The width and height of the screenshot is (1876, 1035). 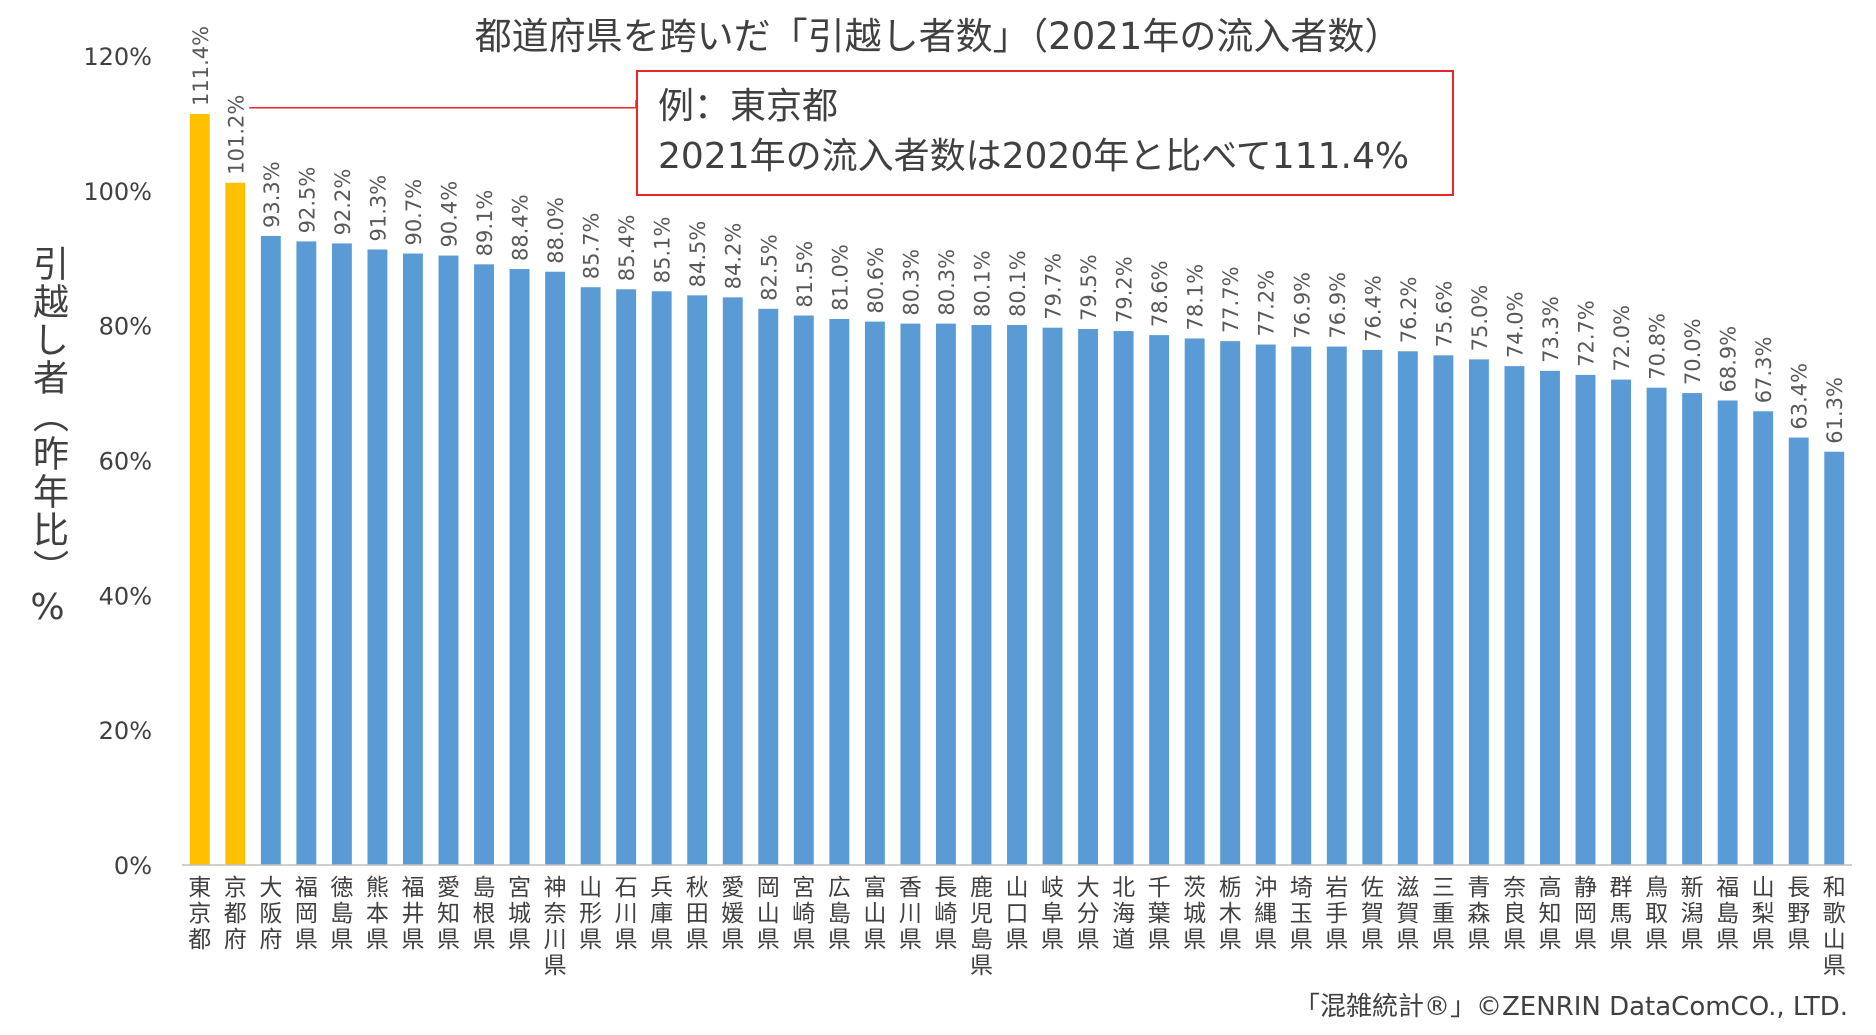 What do you see at coordinates (1800, 396) in the screenshot?
I see `bar-data-label: 63.4%` at bounding box center [1800, 396].